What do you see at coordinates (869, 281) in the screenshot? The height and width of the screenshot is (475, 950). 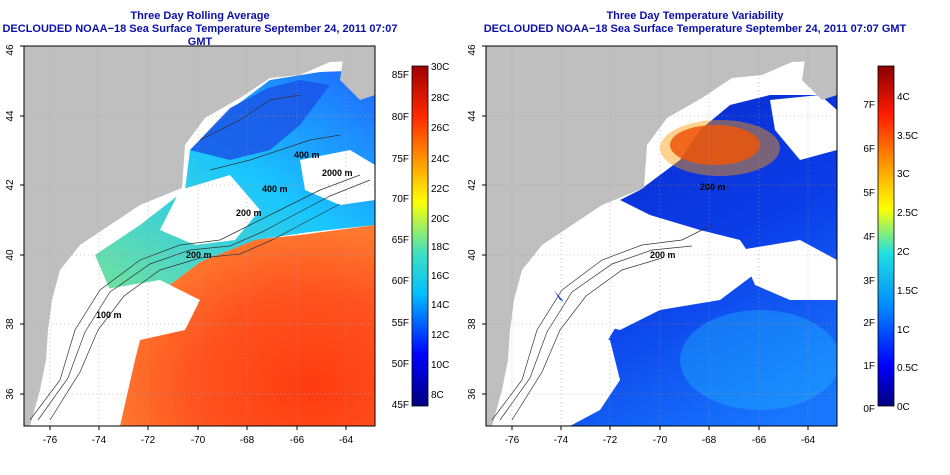 I see `colorbar-label: 3F` at bounding box center [869, 281].